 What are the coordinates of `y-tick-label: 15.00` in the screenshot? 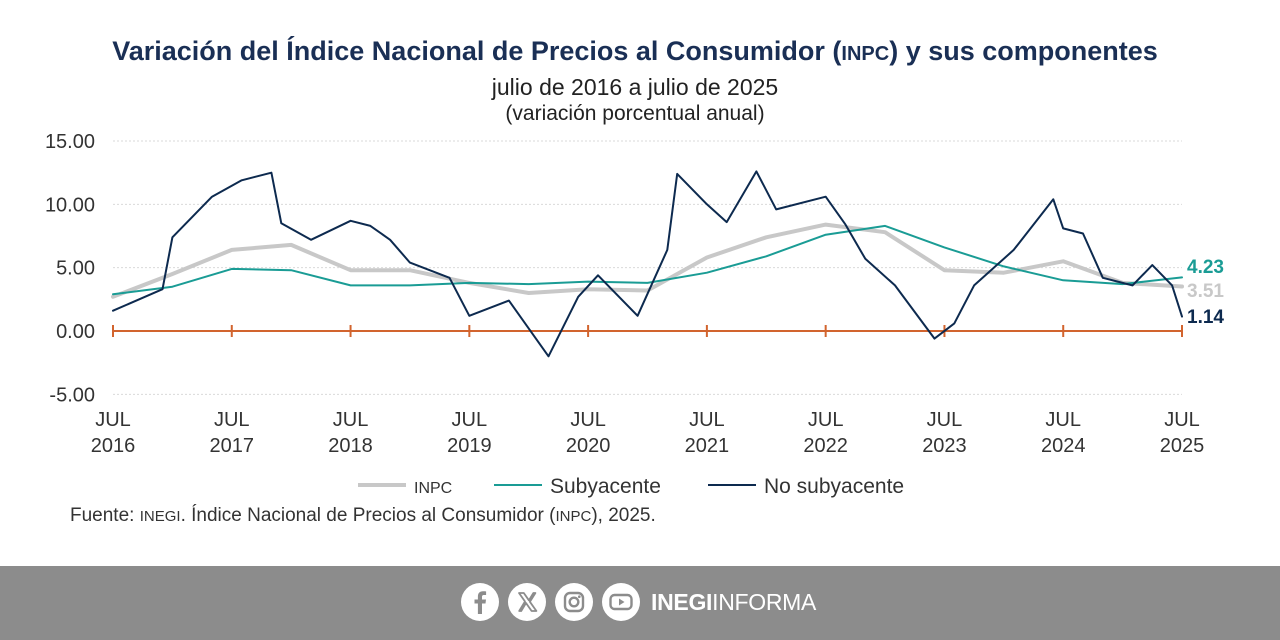 It's located at (70, 142).